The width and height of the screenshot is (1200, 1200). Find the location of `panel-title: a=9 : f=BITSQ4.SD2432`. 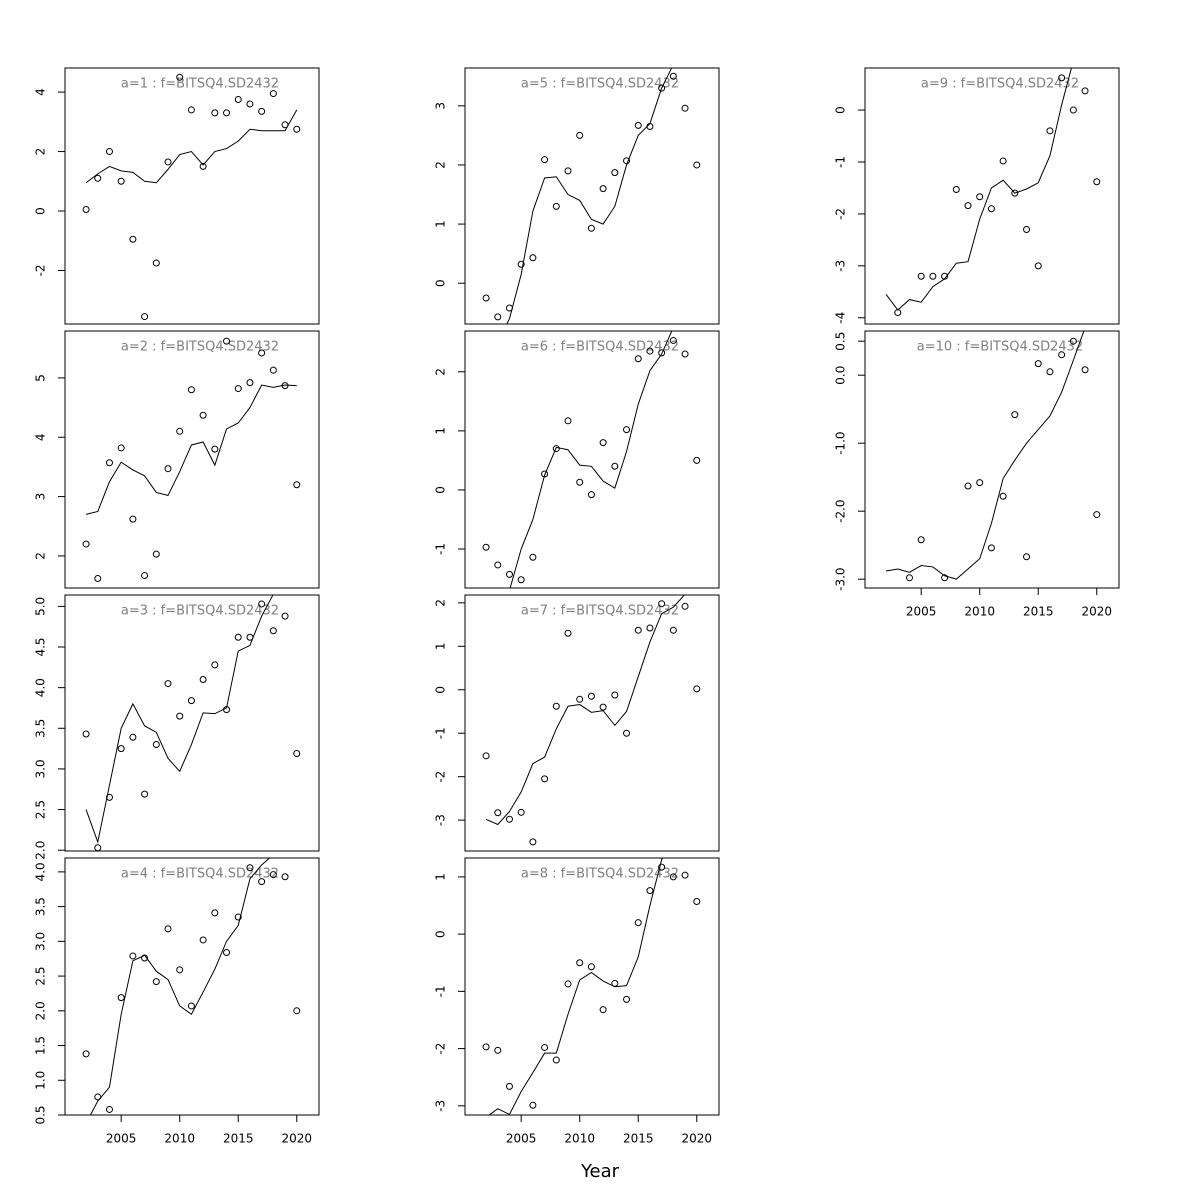

panel-title: a=9 : f=BITSQ4.SD2432 is located at coordinates (1000, 84).